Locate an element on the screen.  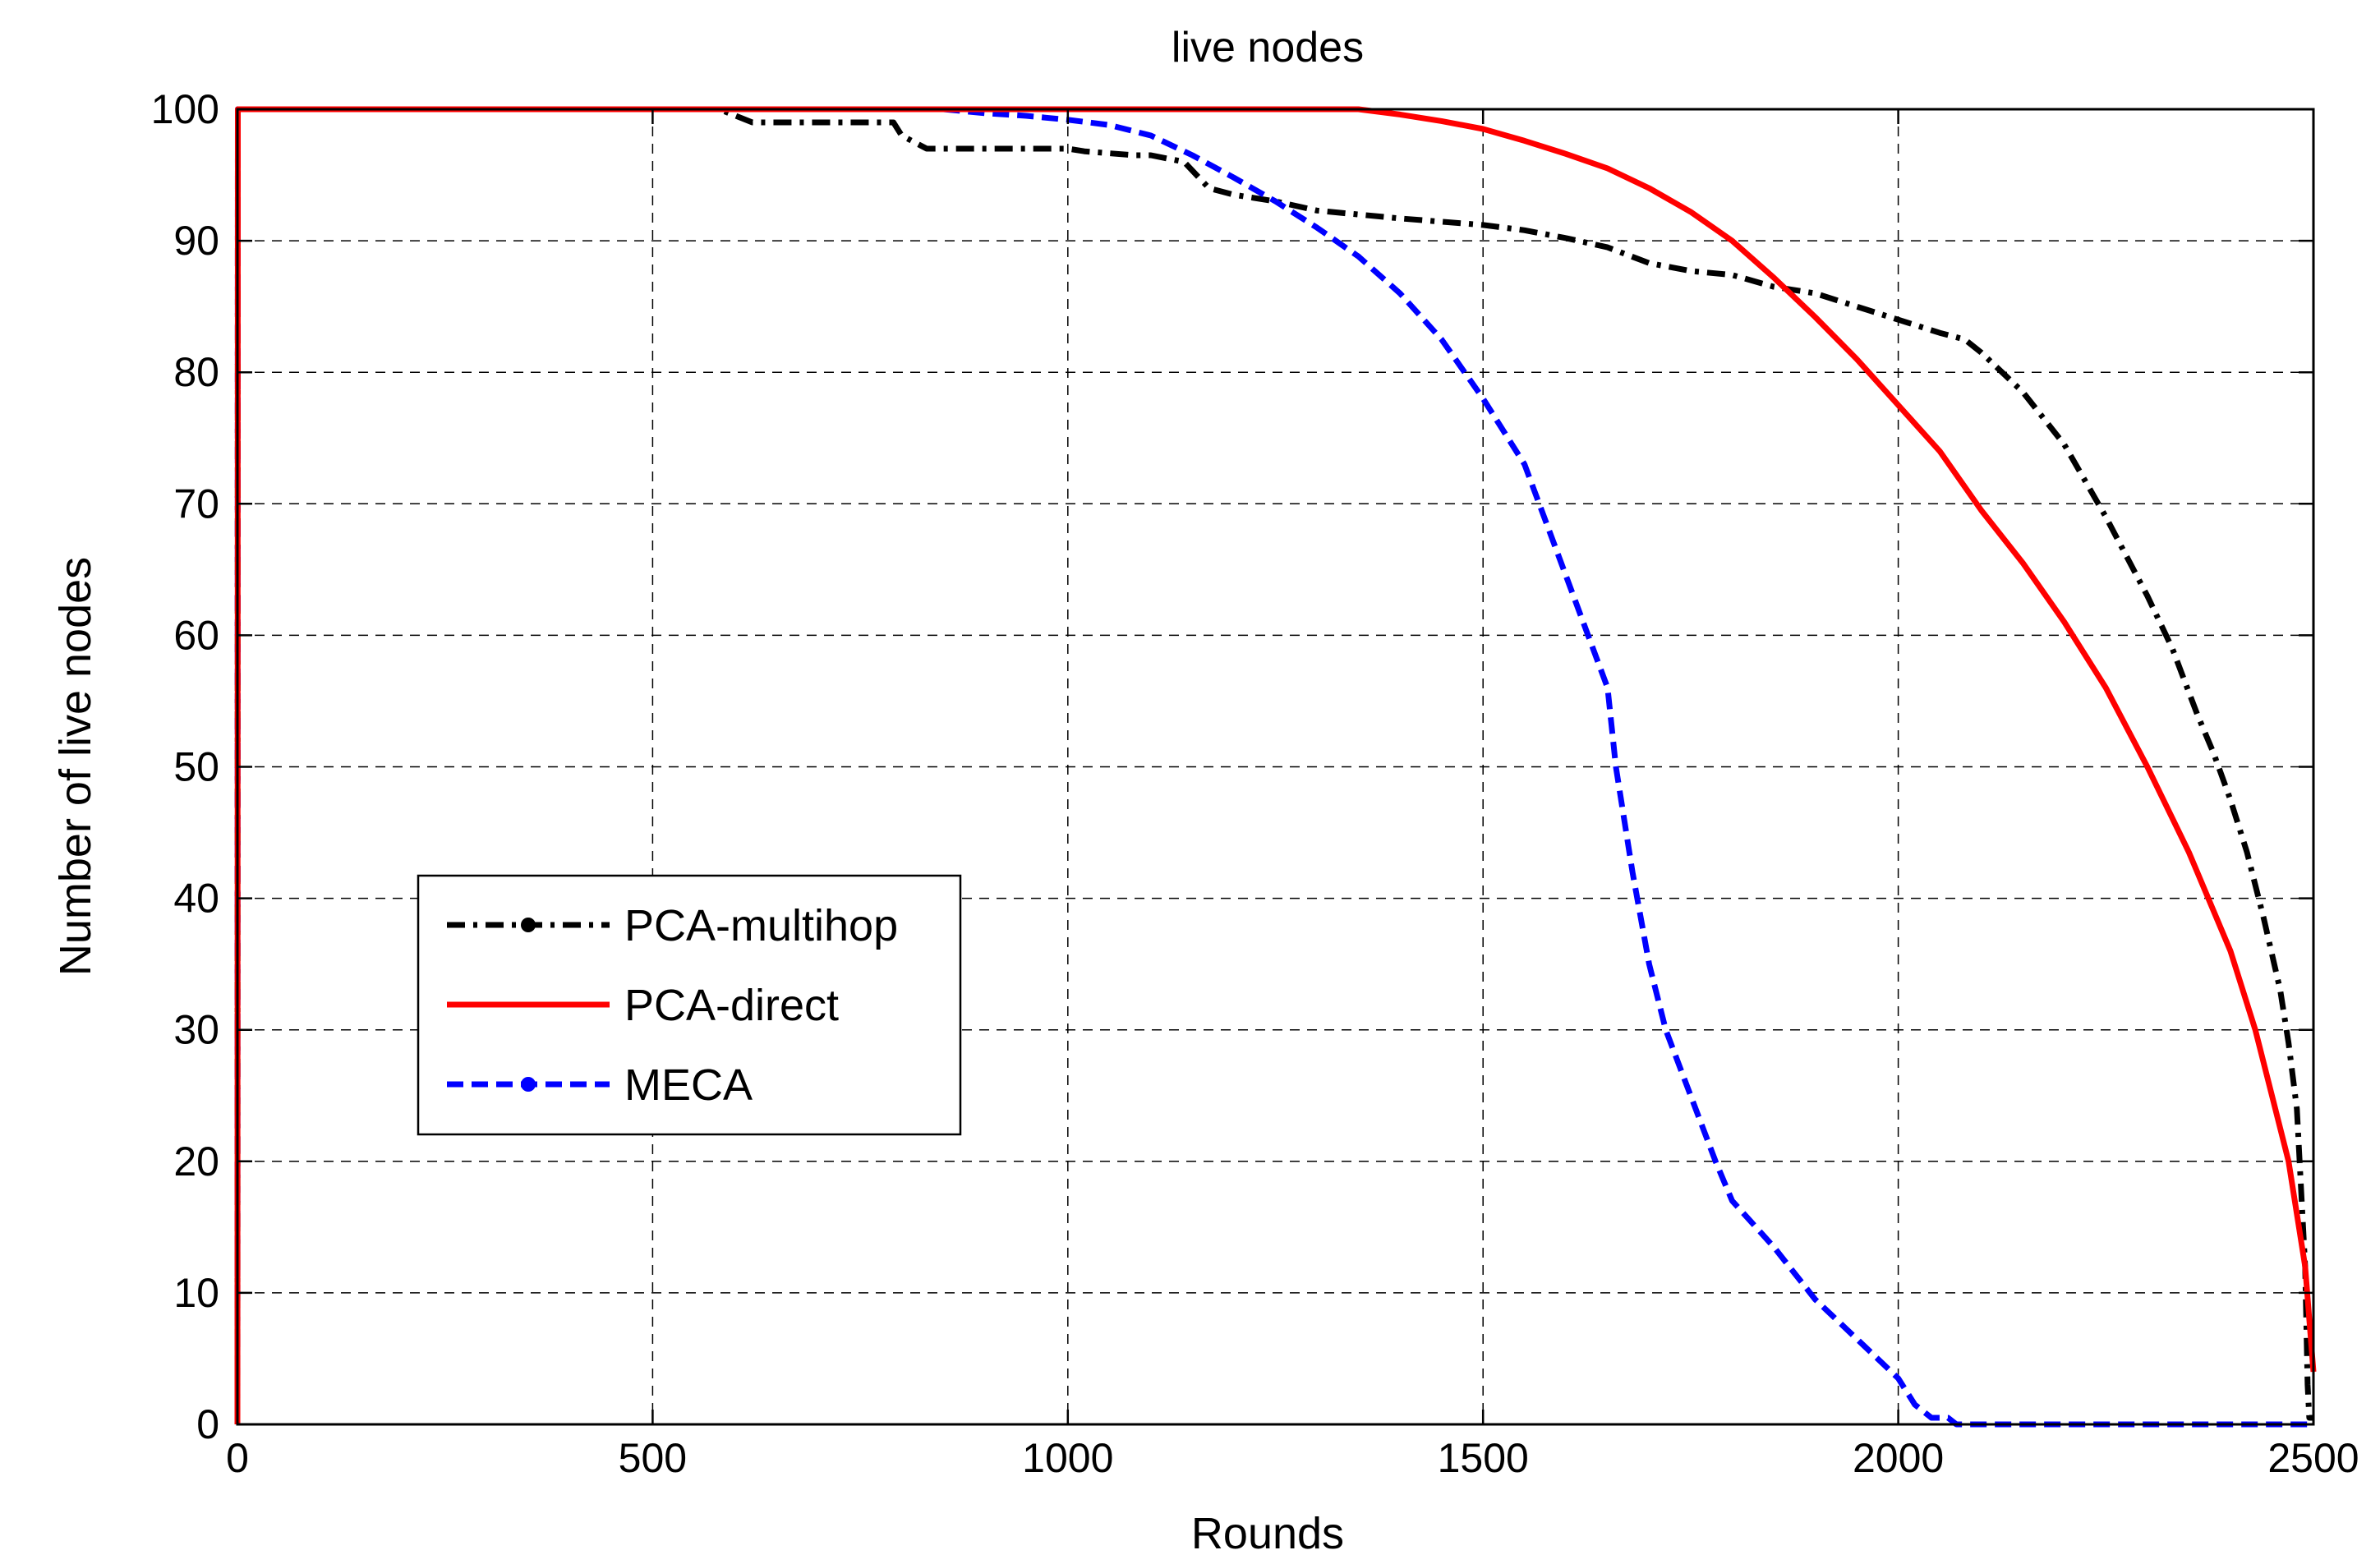
y-tick-label: 50 is located at coordinates (196, 767).